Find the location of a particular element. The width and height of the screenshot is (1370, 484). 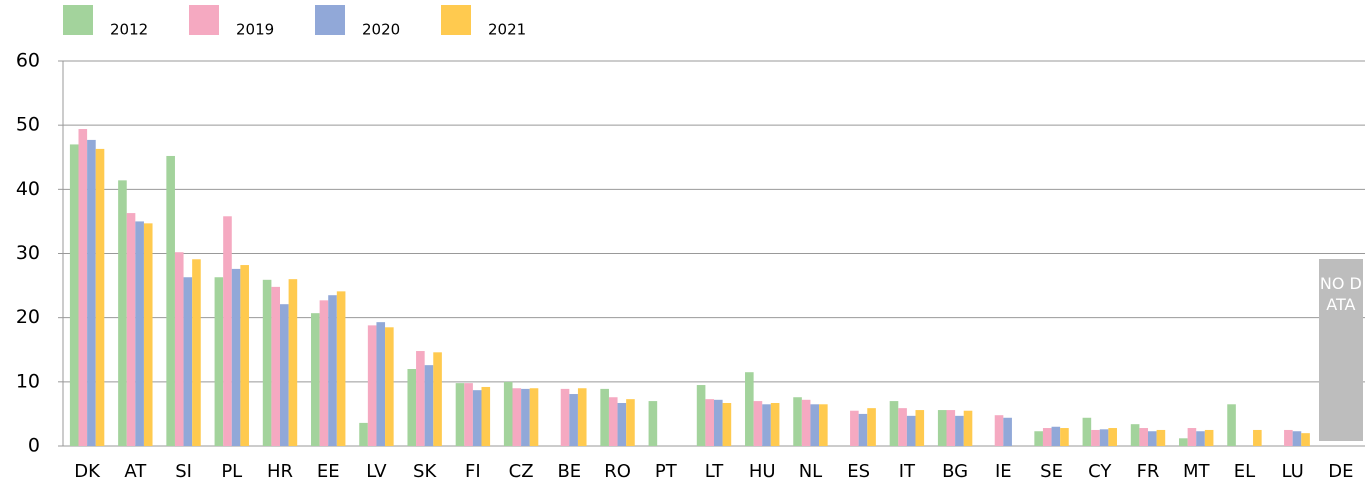

y-tick-label: 10 is located at coordinates (28, 381).